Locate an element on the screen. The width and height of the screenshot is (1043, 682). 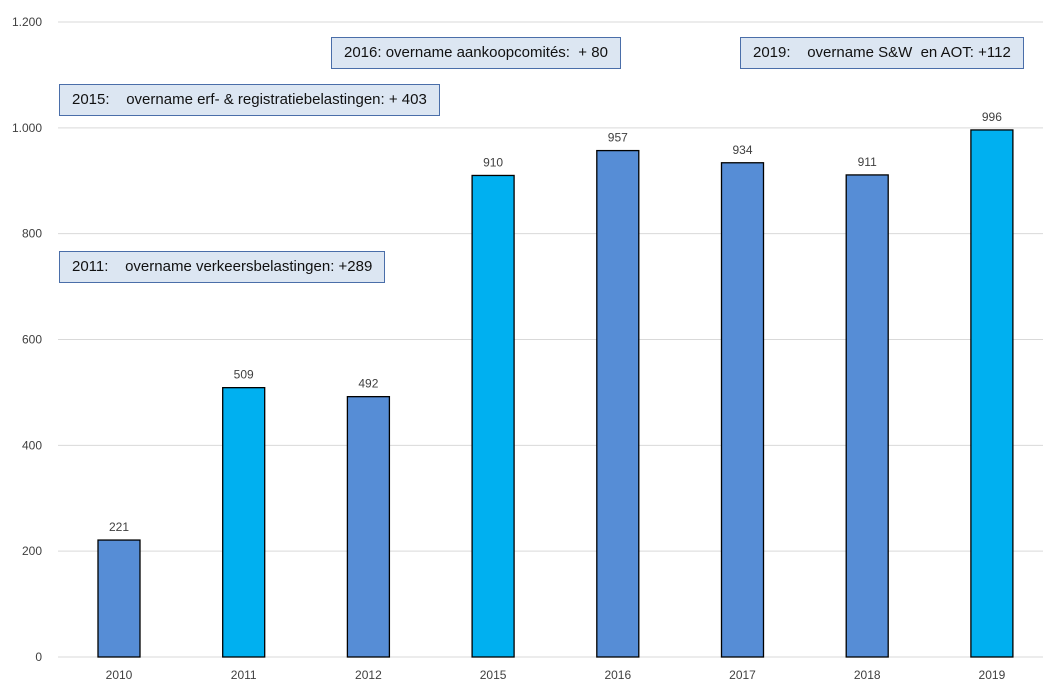
y-tick-label: 200 is located at coordinates (32, 551).